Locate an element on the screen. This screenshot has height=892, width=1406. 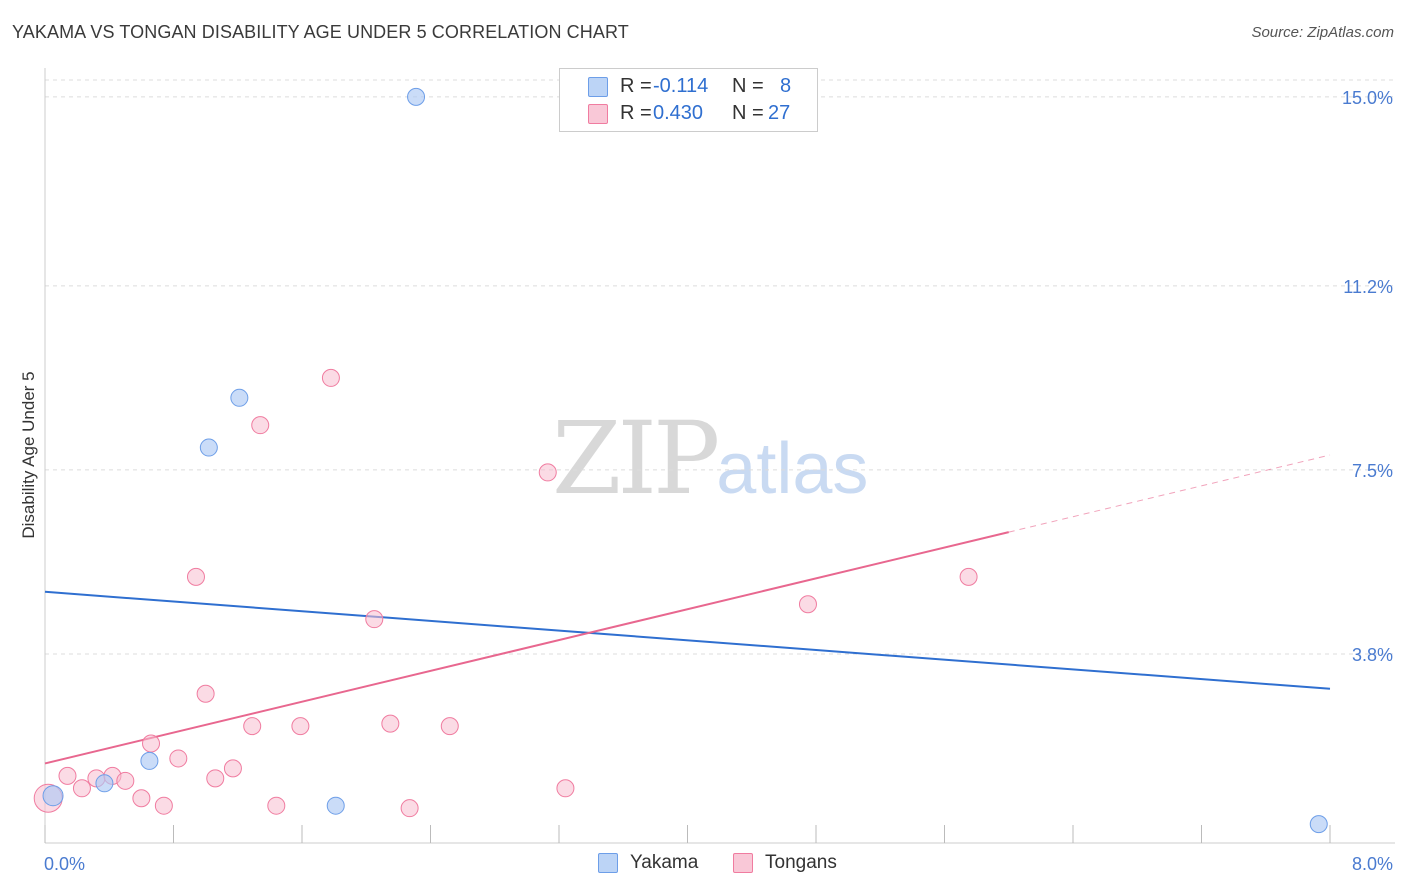
yakama-legend-swatch is located at coordinates (608, 863).